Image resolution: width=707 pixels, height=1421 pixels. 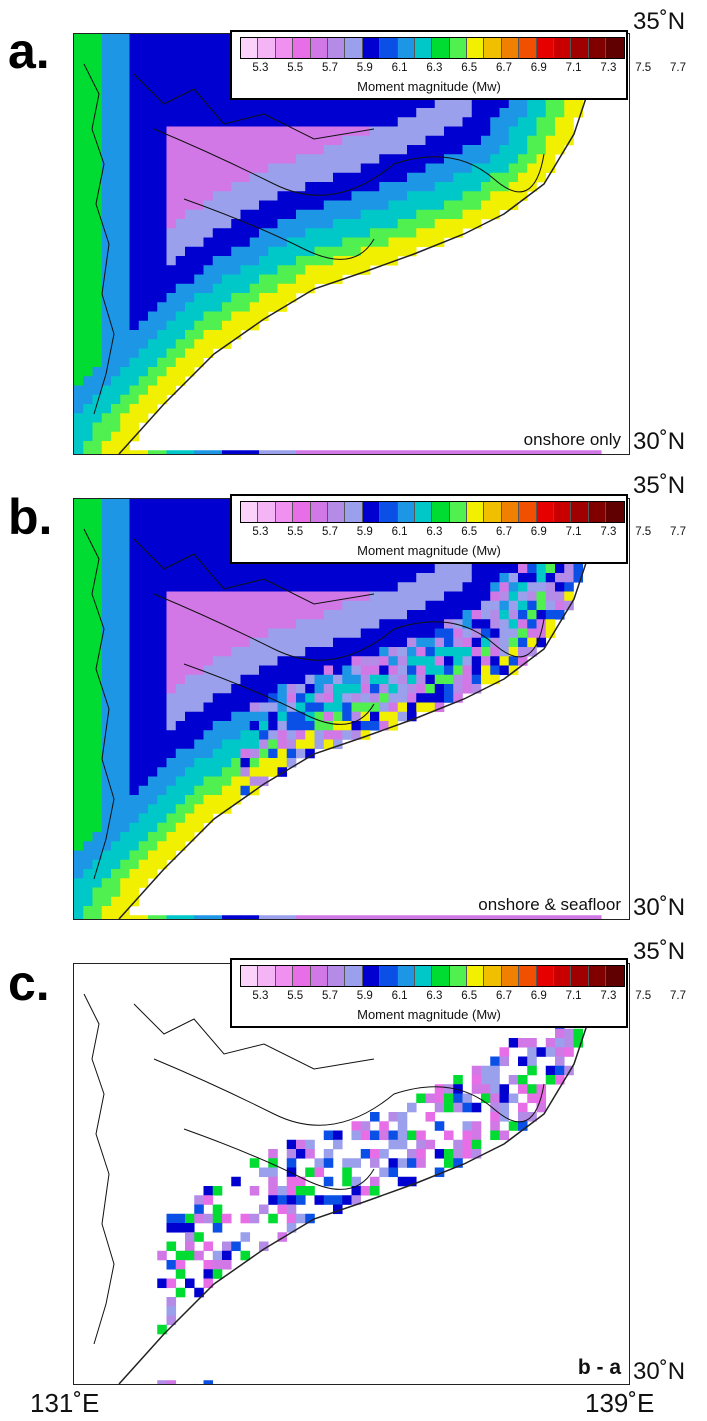 What do you see at coordinates (463, 998) in the screenshot?
I see `legend-ticks: 5.3 5.5 5.7 5.9 6.1 6.3 6.5 6.7 6.9 7.1 7.3 7.5 7.7` at bounding box center [463, 998].